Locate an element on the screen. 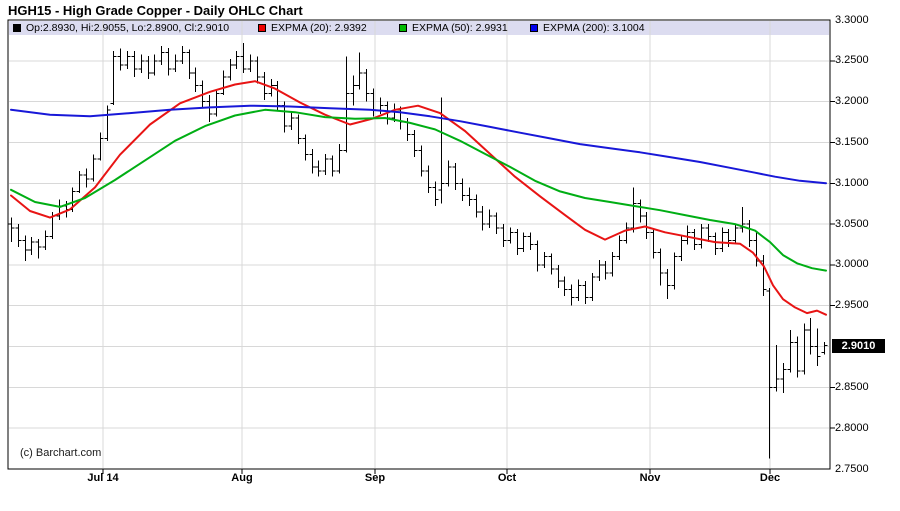 The height and width of the screenshot is (511, 900). legend-expma20-label: EXPMA (20): 2.9392 is located at coordinates (319, 28).